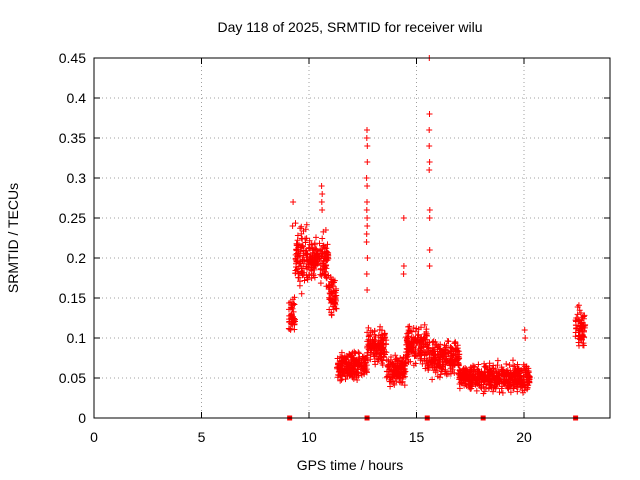  What do you see at coordinates (13, 238) in the screenshot?
I see `y-axis-label: SRMTID / TECUs` at bounding box center [13, 238].